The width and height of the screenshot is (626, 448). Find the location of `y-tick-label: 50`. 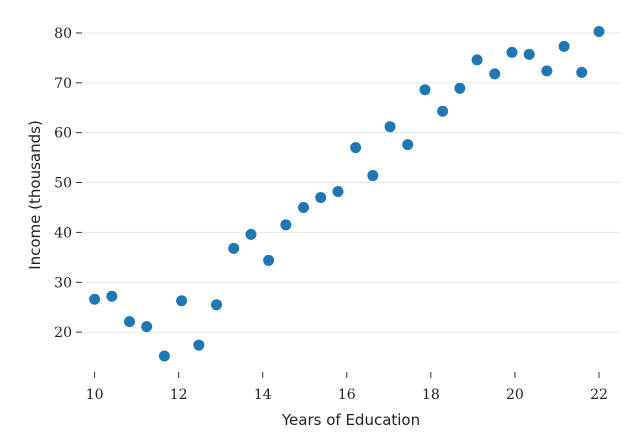

y-tick-label: 50 is located at coordinates (63, 184).